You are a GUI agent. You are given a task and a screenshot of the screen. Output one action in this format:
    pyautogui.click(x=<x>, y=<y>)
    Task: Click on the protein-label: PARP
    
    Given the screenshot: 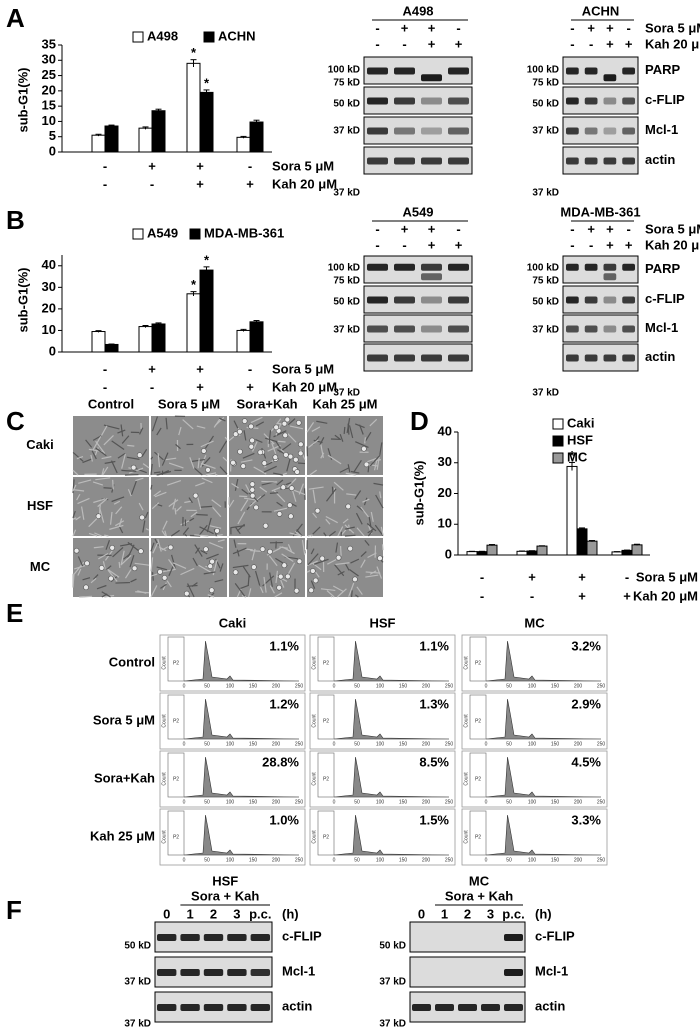 What is the action you would take?
    pyautogui.click(x=662, y=268)
    